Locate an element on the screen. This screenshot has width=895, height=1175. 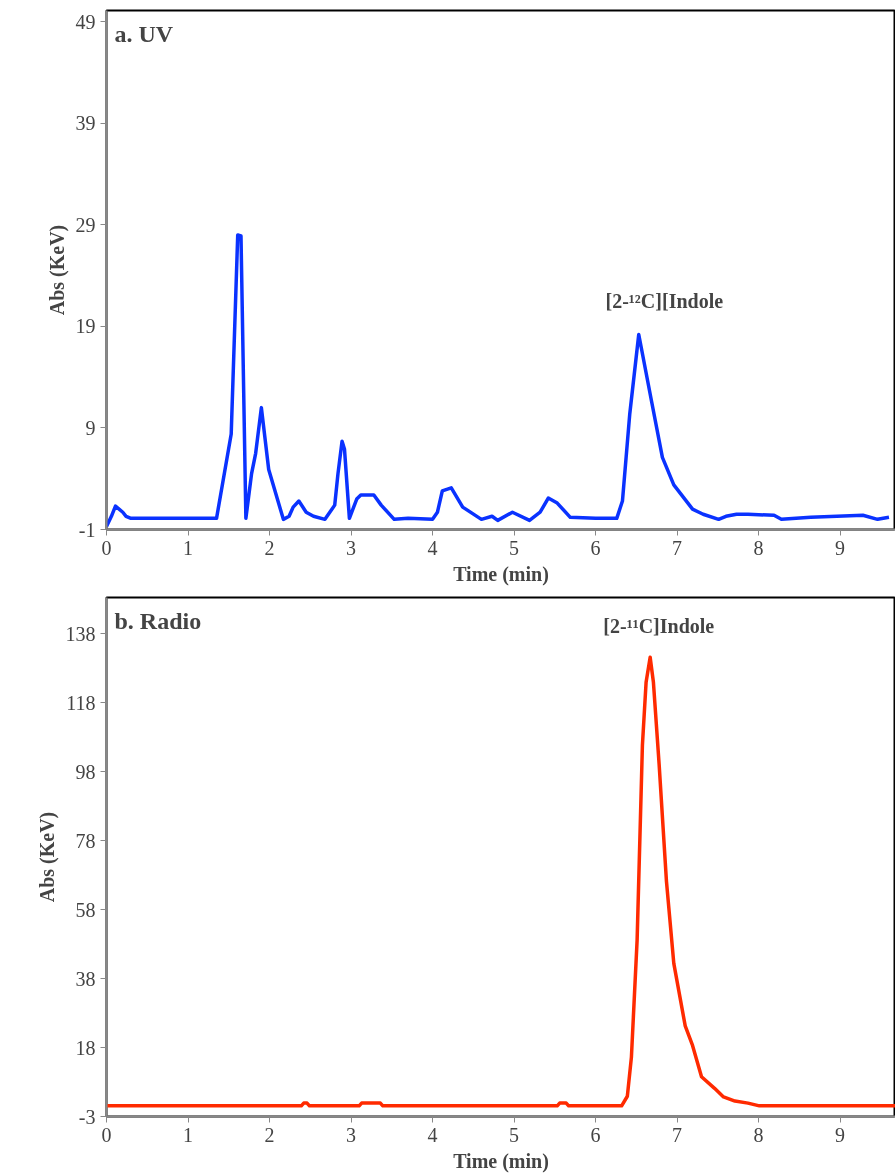
annotation: [2-¹²C][Indole is located at coordinates (664, 301).